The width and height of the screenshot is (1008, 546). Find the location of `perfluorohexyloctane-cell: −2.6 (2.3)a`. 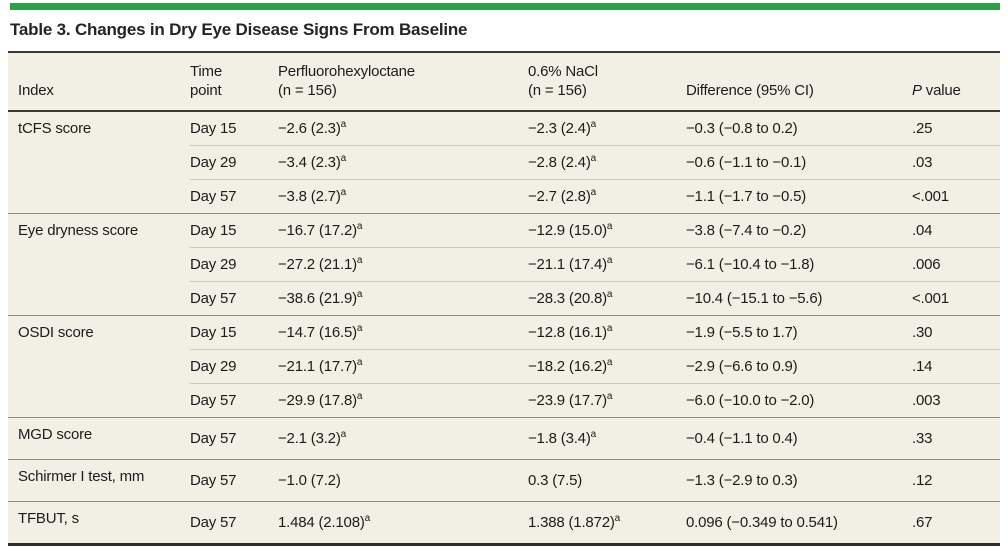

perfluorohexyloctane-cell: −2.6 (2.3)a is located at coordinates (403, 128).